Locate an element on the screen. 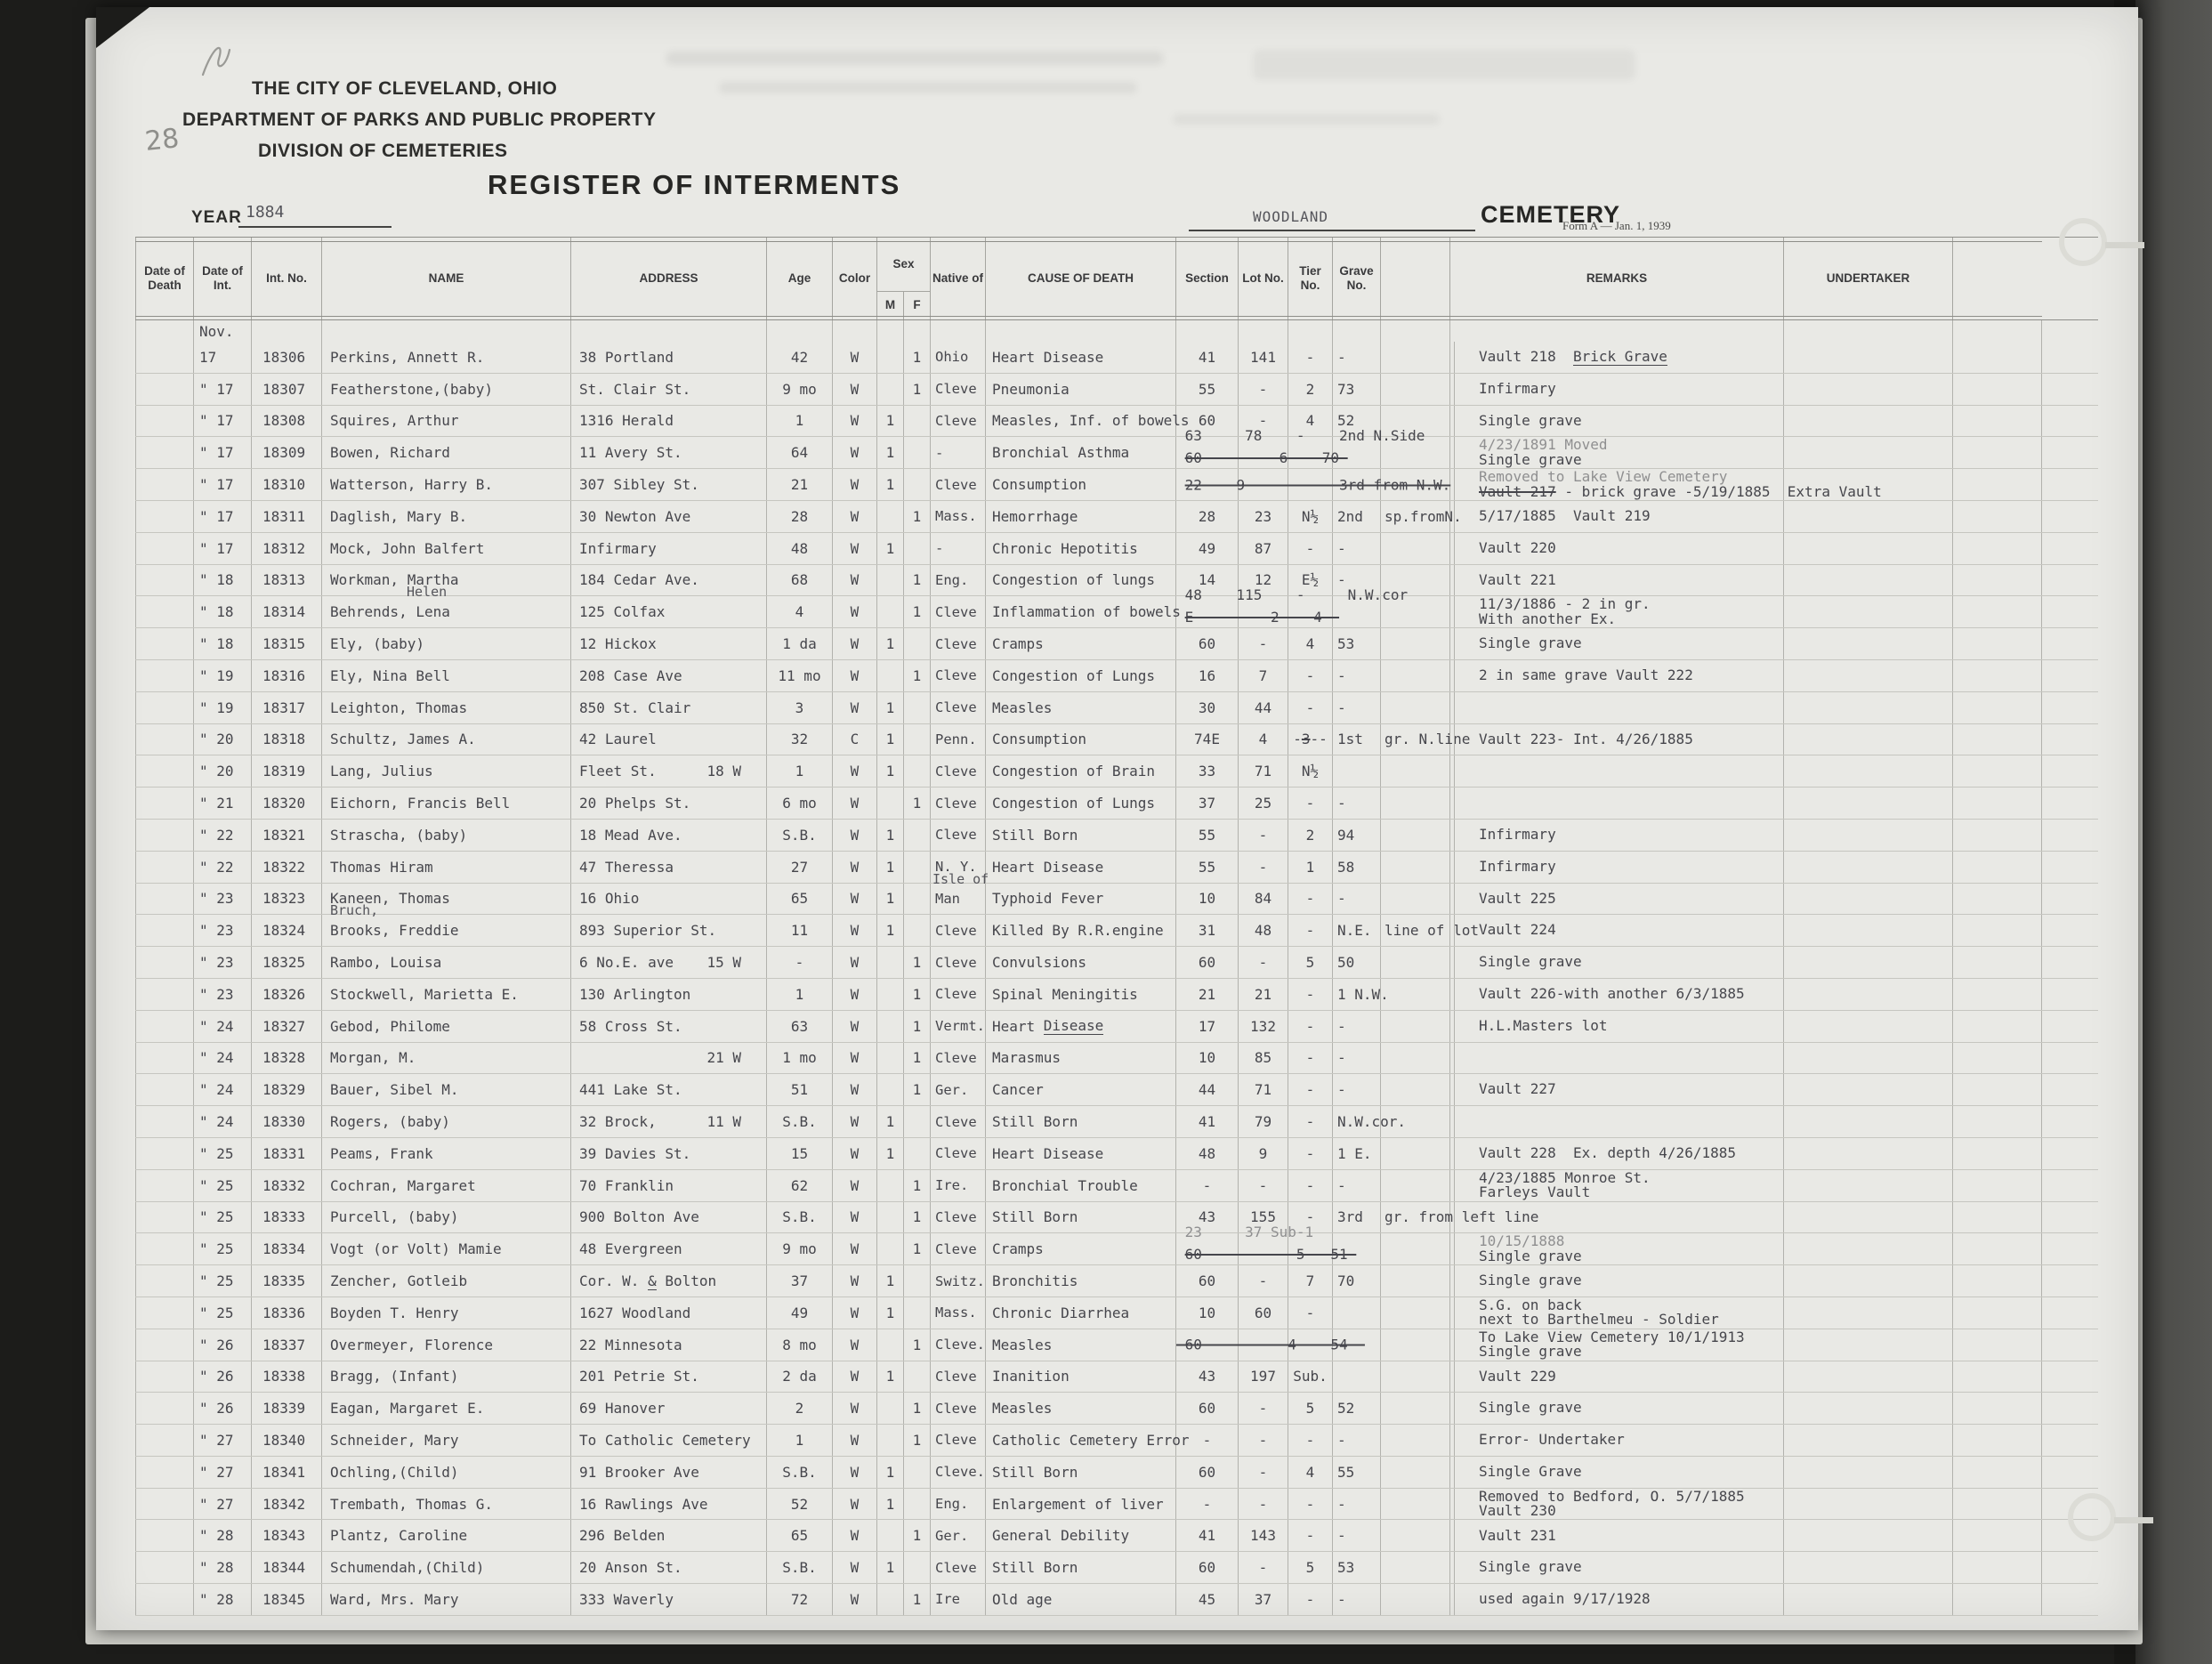 The height and width of the screenshot is (1664, 2212). cell-lot-no: 71 is located at coordinates (1263, 771).